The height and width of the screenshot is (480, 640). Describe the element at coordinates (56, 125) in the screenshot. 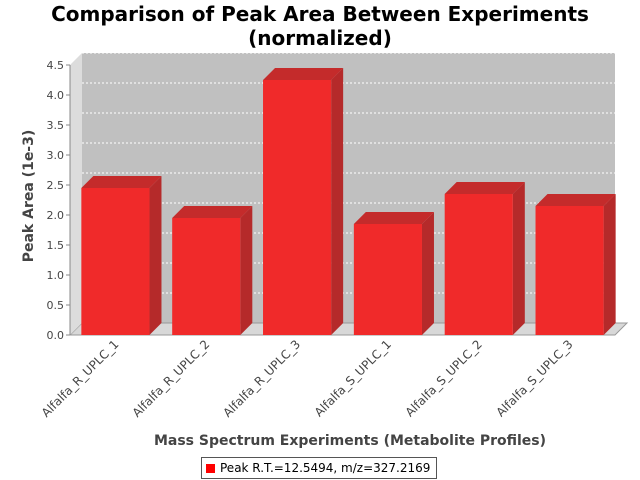

I see `y-tick-label: 3.5` at that location.